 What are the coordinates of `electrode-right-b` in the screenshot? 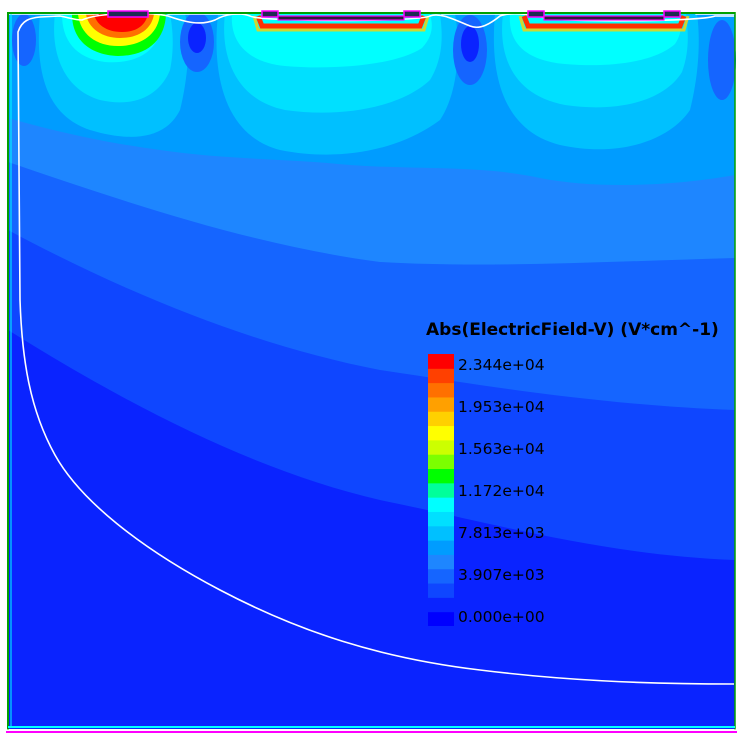 It's located at (672, 14).